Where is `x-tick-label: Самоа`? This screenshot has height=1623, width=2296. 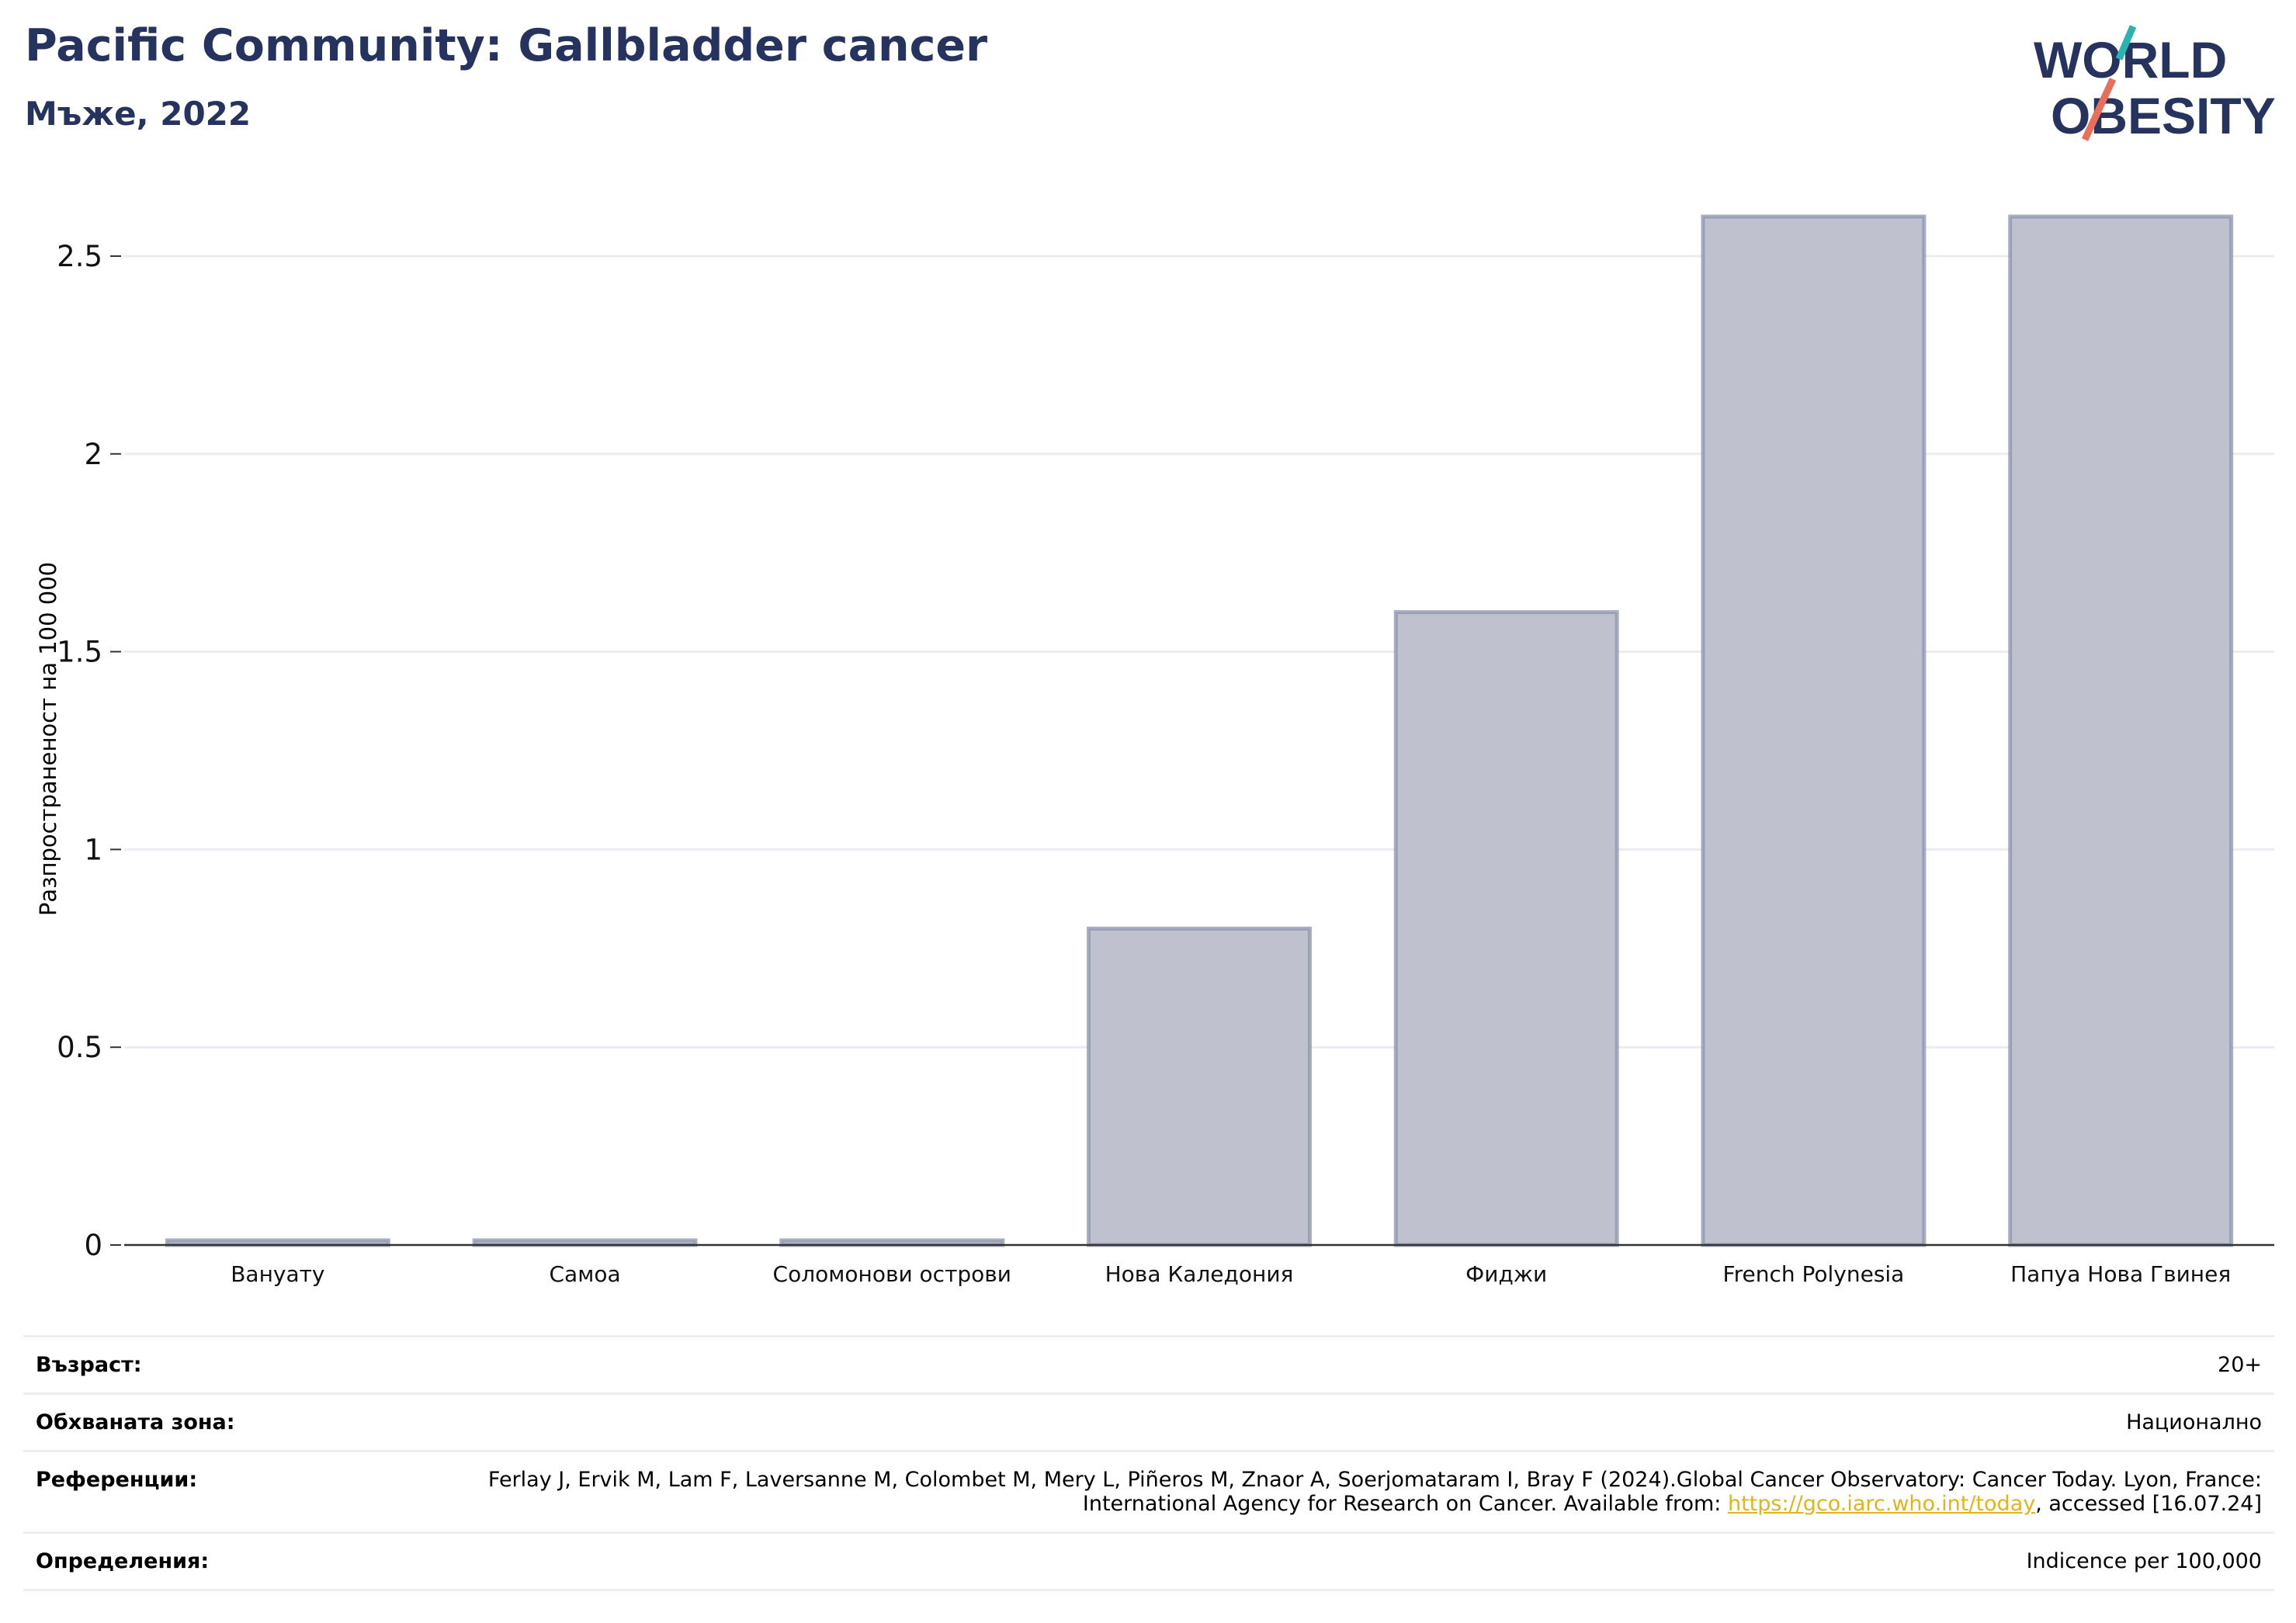
x-tick-label: Самоа is located at coordinates (585, 1274).